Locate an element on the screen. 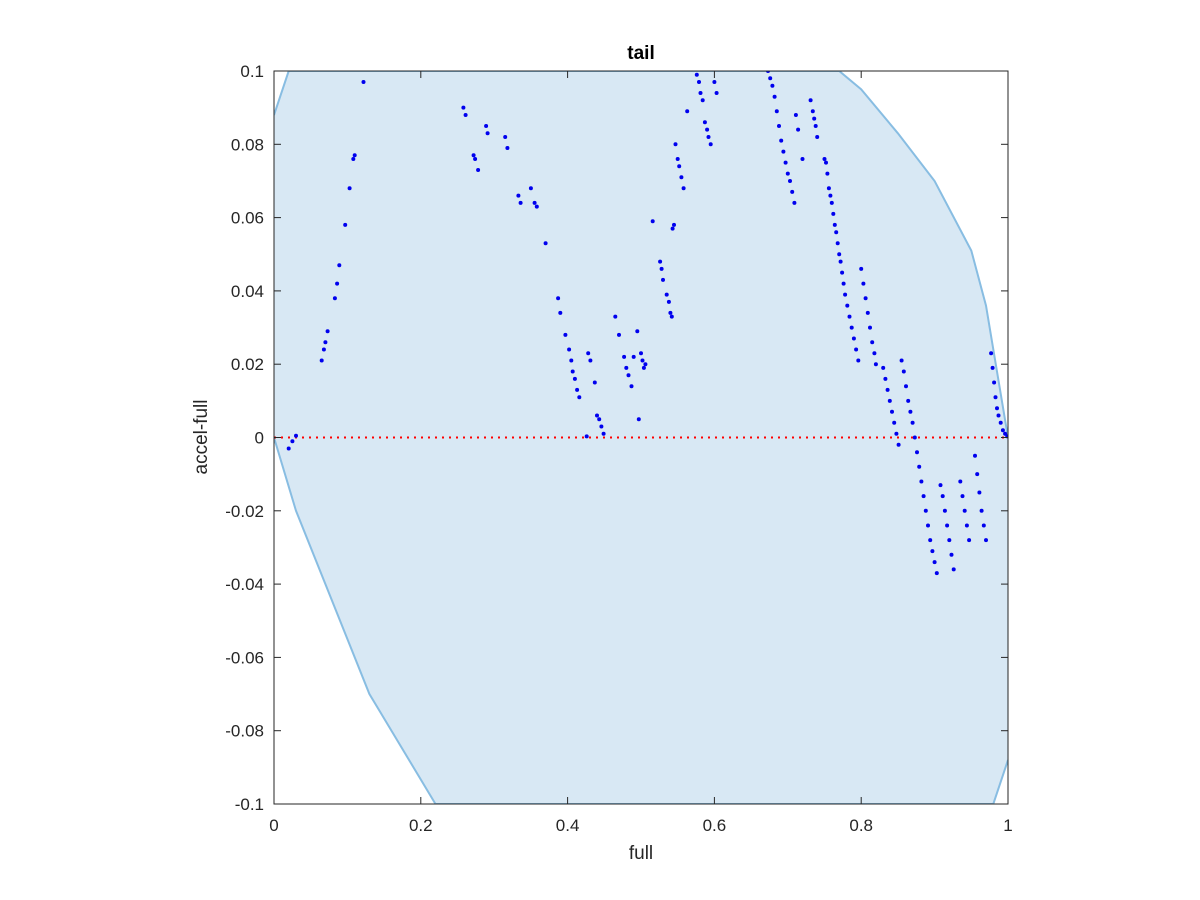 This screenshot has height=900, width=1200. x-tick-label: 1 is located at coordinates (1007, 825).